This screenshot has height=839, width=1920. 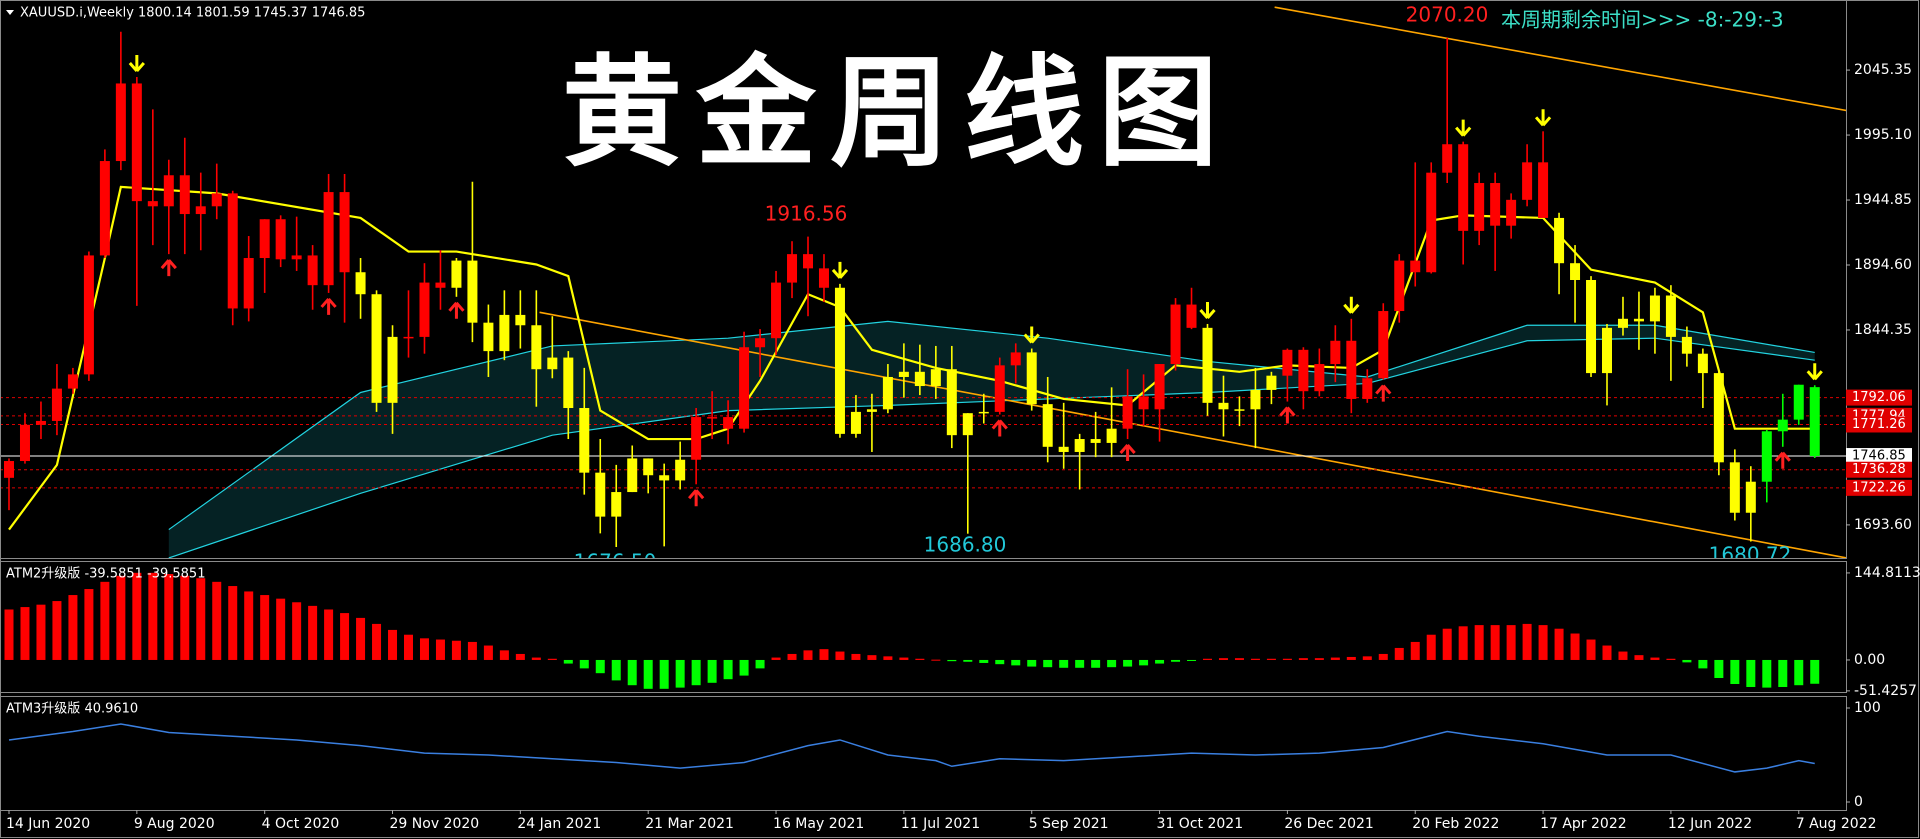 What do you see at coordinates (1883, 70) in the screenshot?
I see `y-tick-label: 2045.35` at bounding box center [1883, 70].